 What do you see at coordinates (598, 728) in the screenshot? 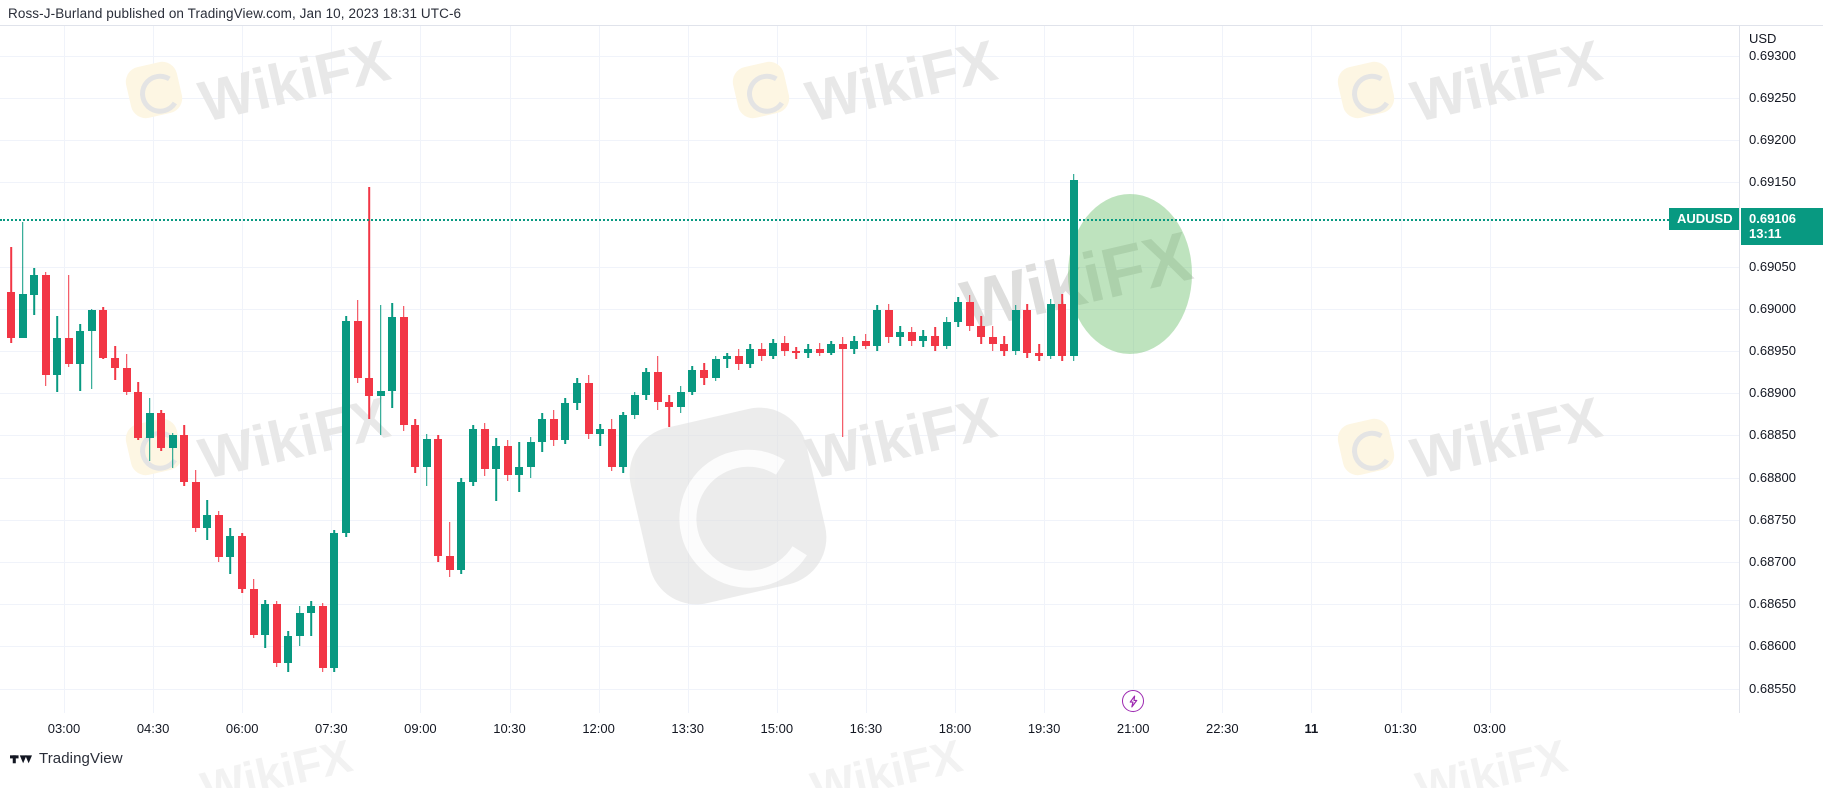
I see `time-axis-tick: 12:00` at bounding box center [598, 728].